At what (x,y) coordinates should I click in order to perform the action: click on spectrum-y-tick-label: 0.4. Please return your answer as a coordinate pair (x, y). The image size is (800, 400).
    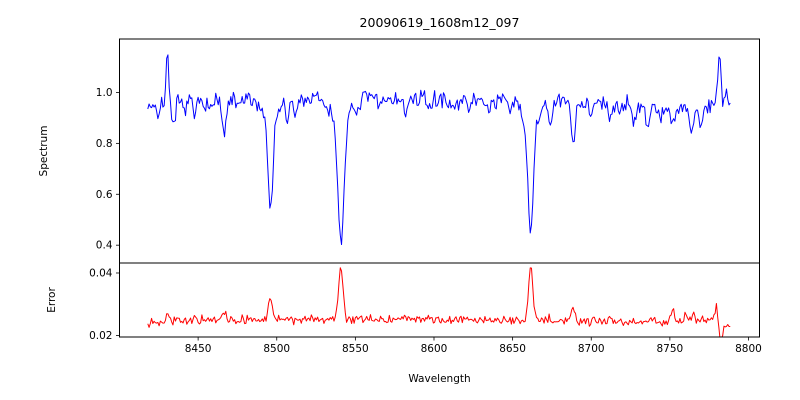
    Looking at the image, I should click on (104, 246).